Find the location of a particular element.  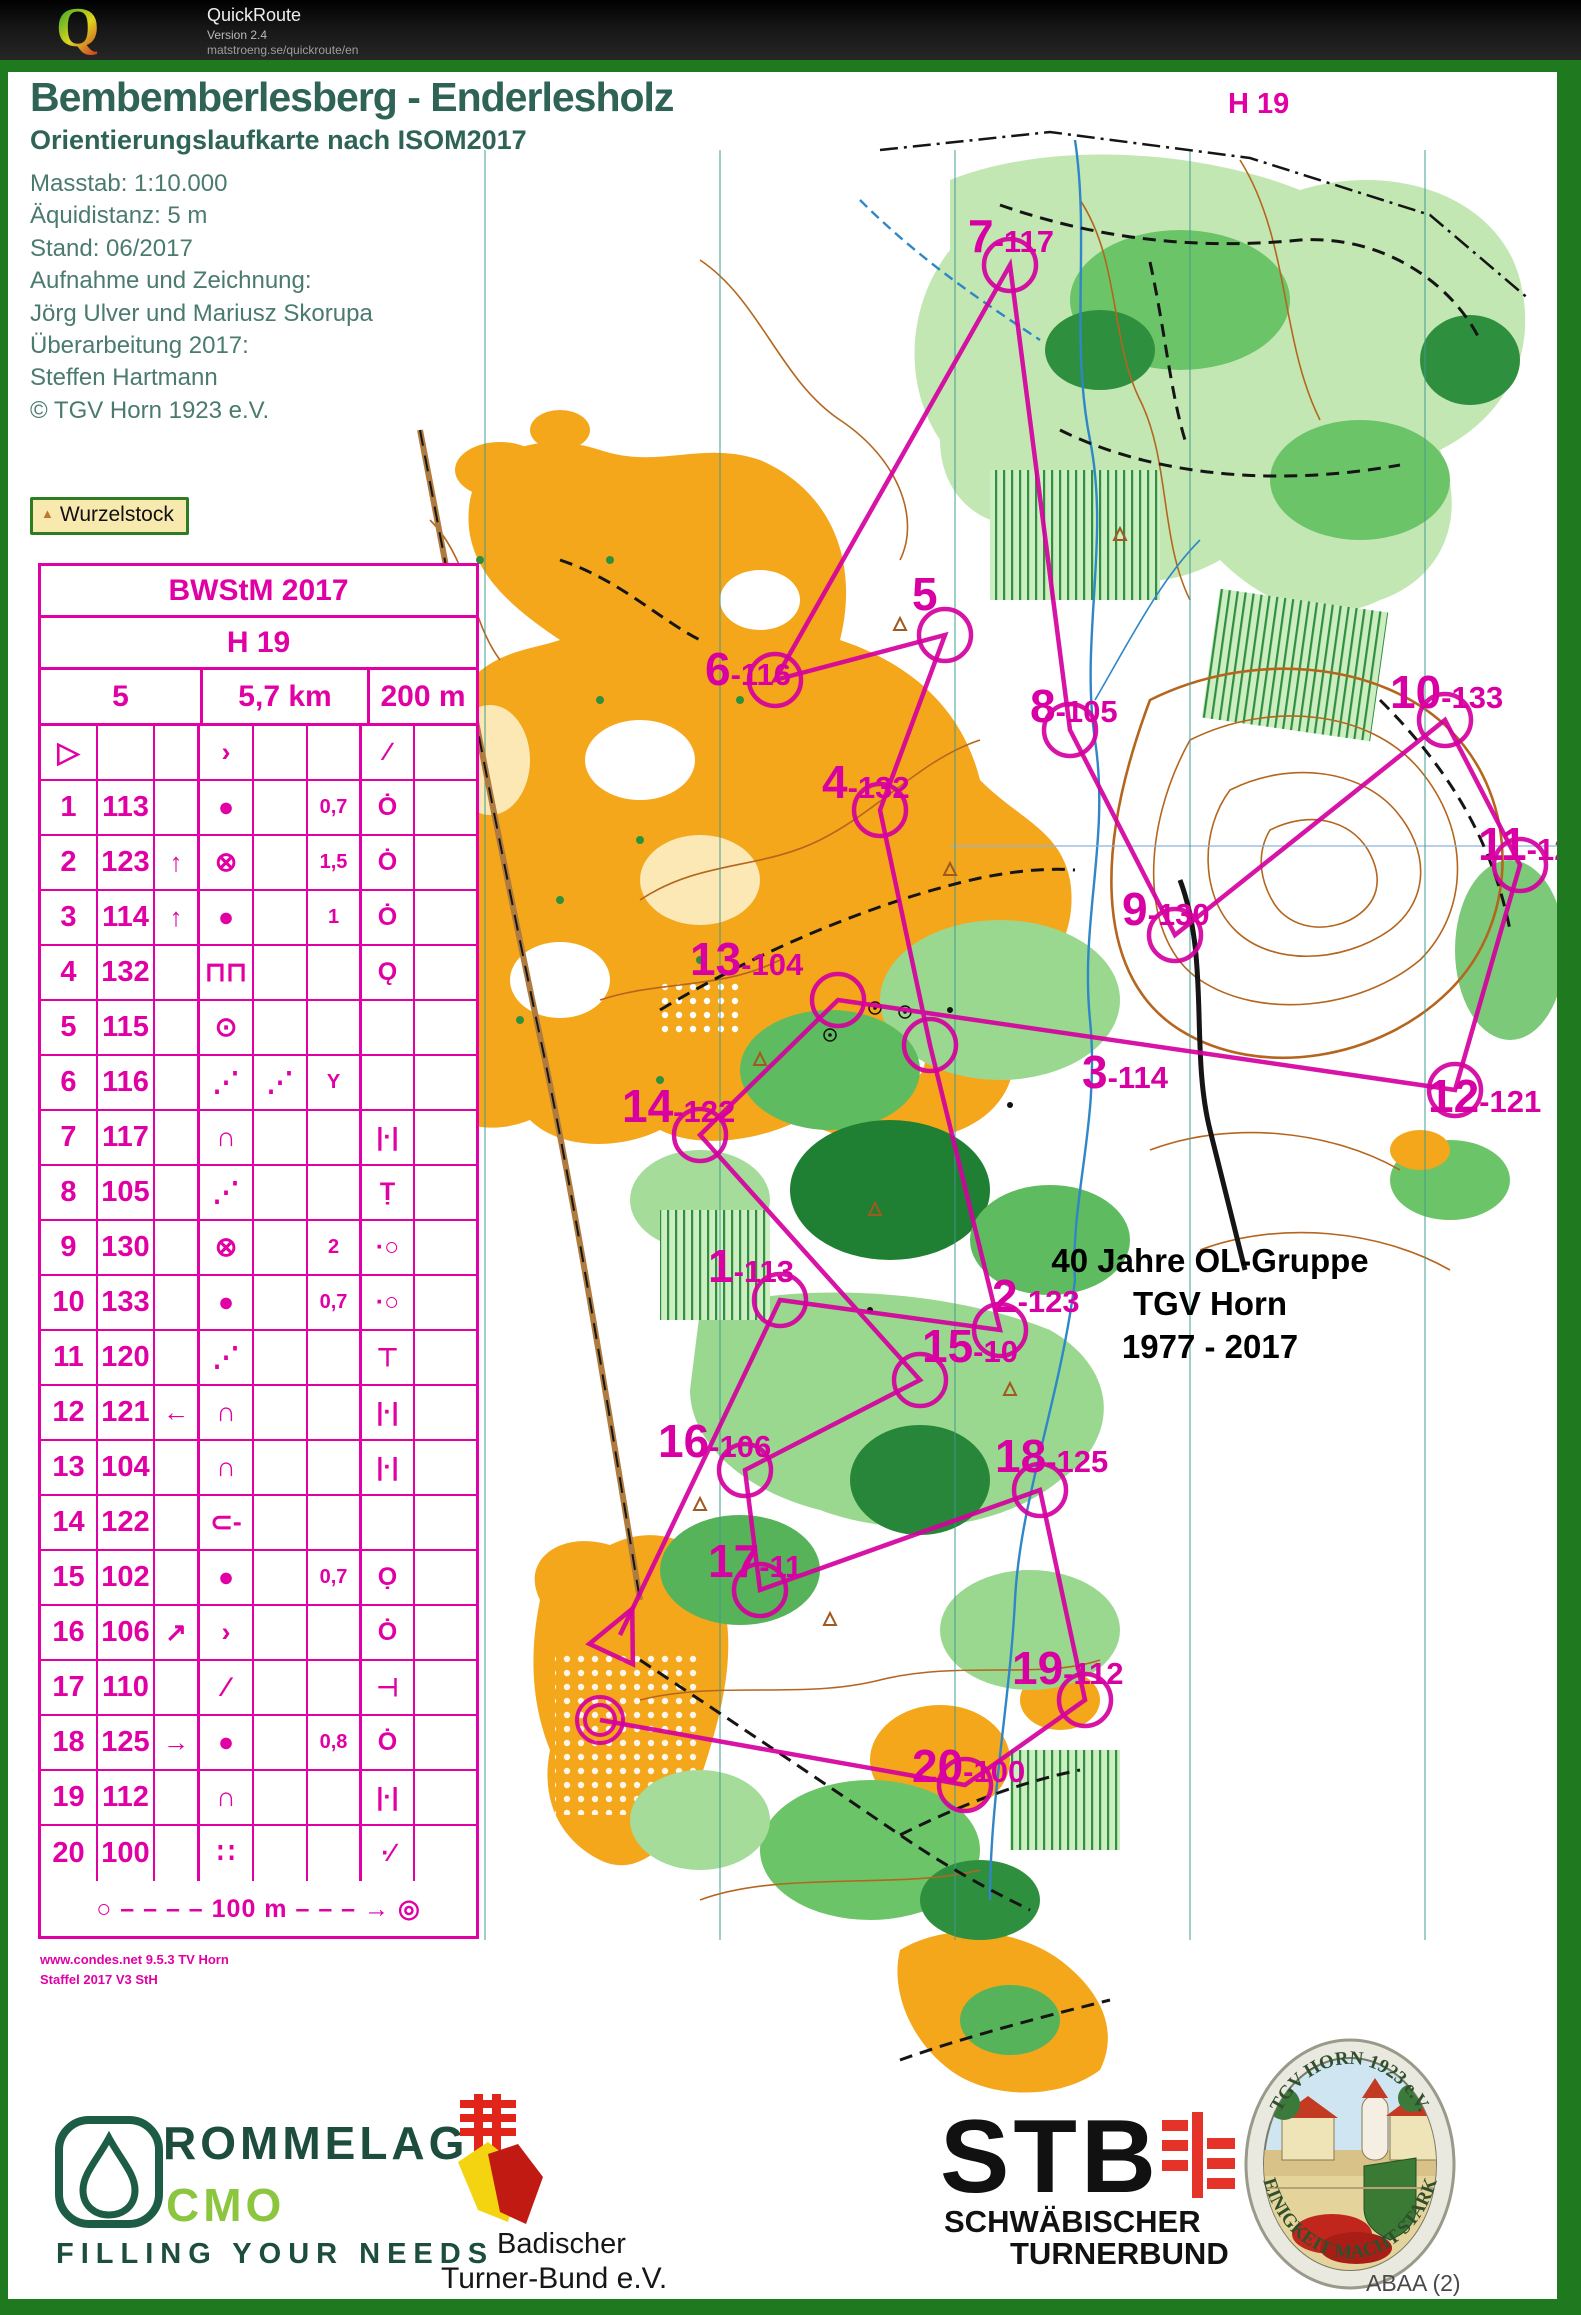

cd-cell-d: ⊂- is located at coordinates (227, 1522).